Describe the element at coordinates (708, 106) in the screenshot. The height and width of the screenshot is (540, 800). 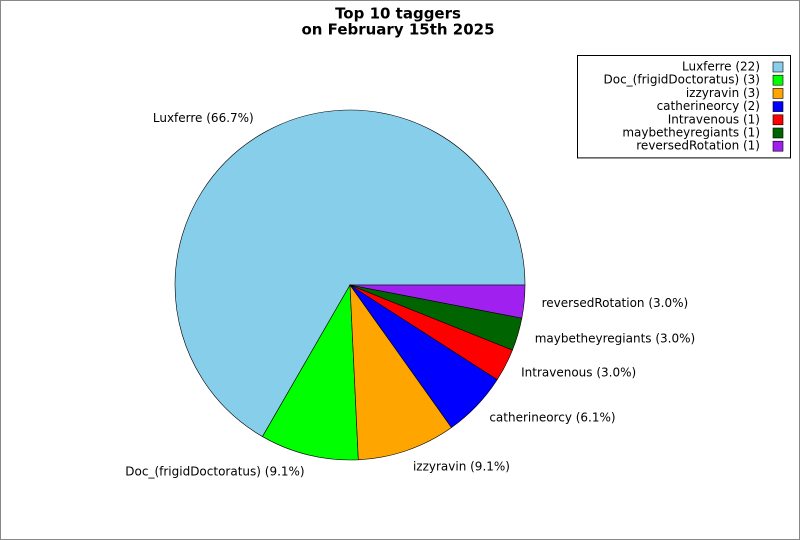
I see `legend-label: catherineorcy (2)` at that location.